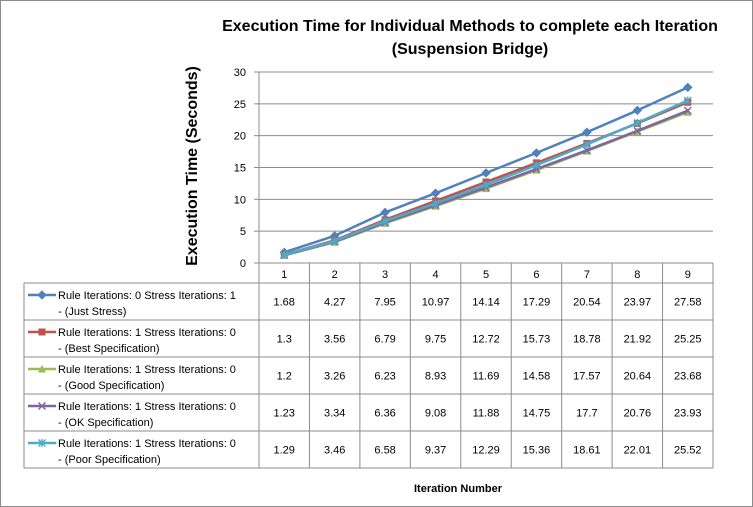 This screenshot has width=753, height=507. What do you see at coordinates (284, 303) in the screenshot?
I see `data-table-cell: 1.68` at bounding box center [284, 303].